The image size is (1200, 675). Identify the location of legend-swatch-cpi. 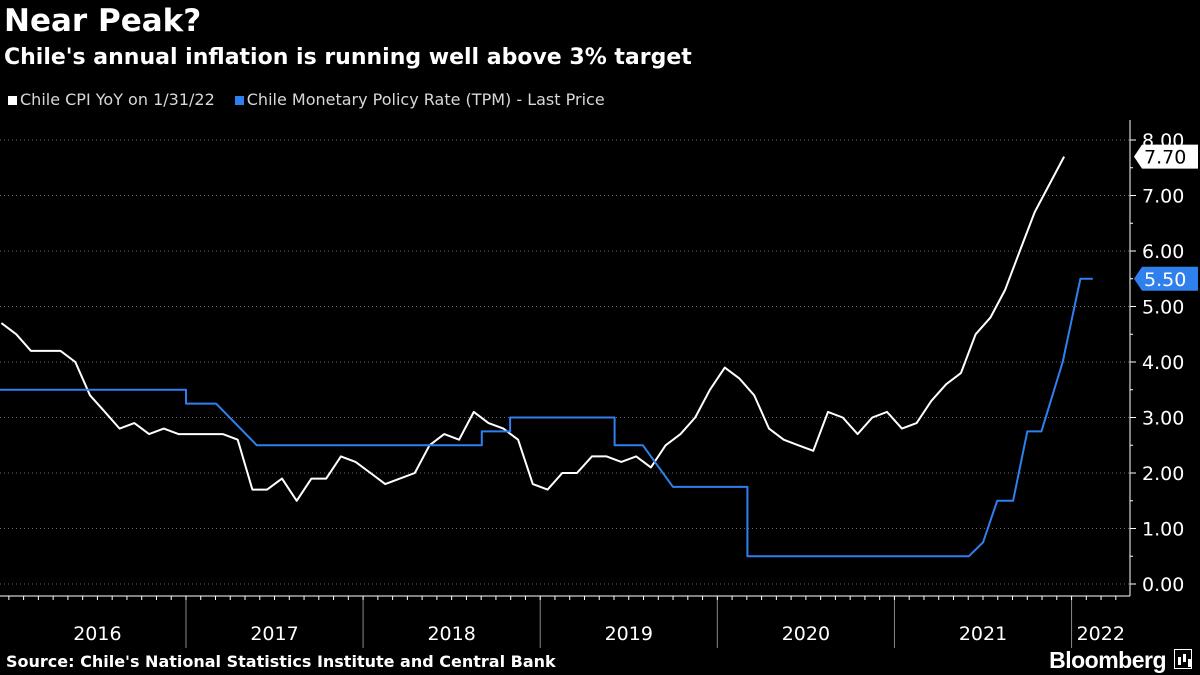
(12, 100).